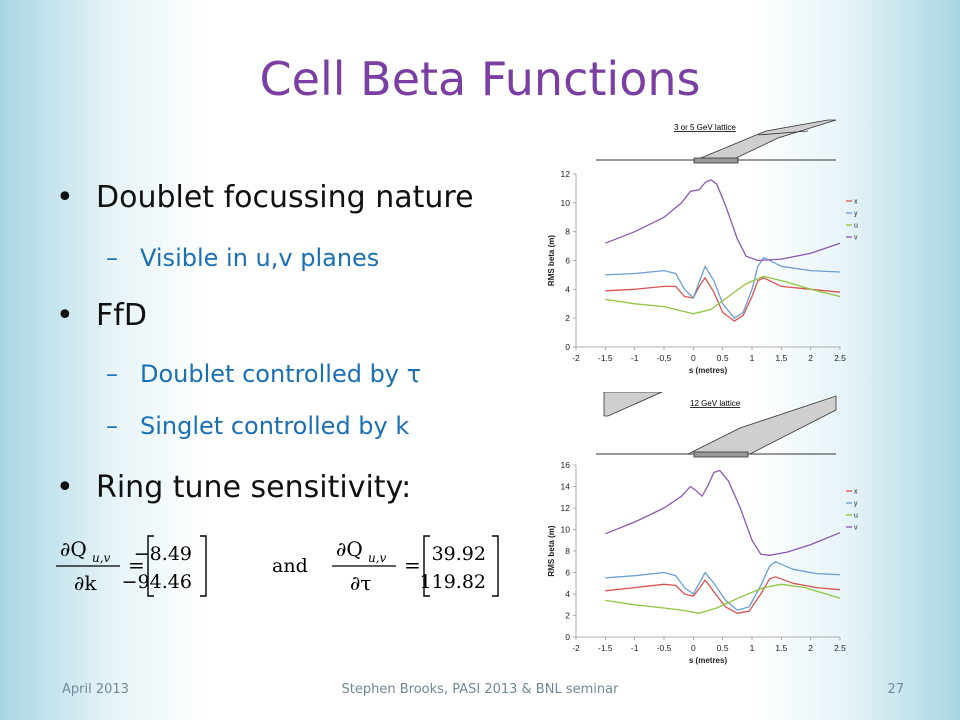  What do you see at coordinates (101, 558) in the screenshot?
I see `eq1-subscript: u,v` at bounding box center [101, 558].